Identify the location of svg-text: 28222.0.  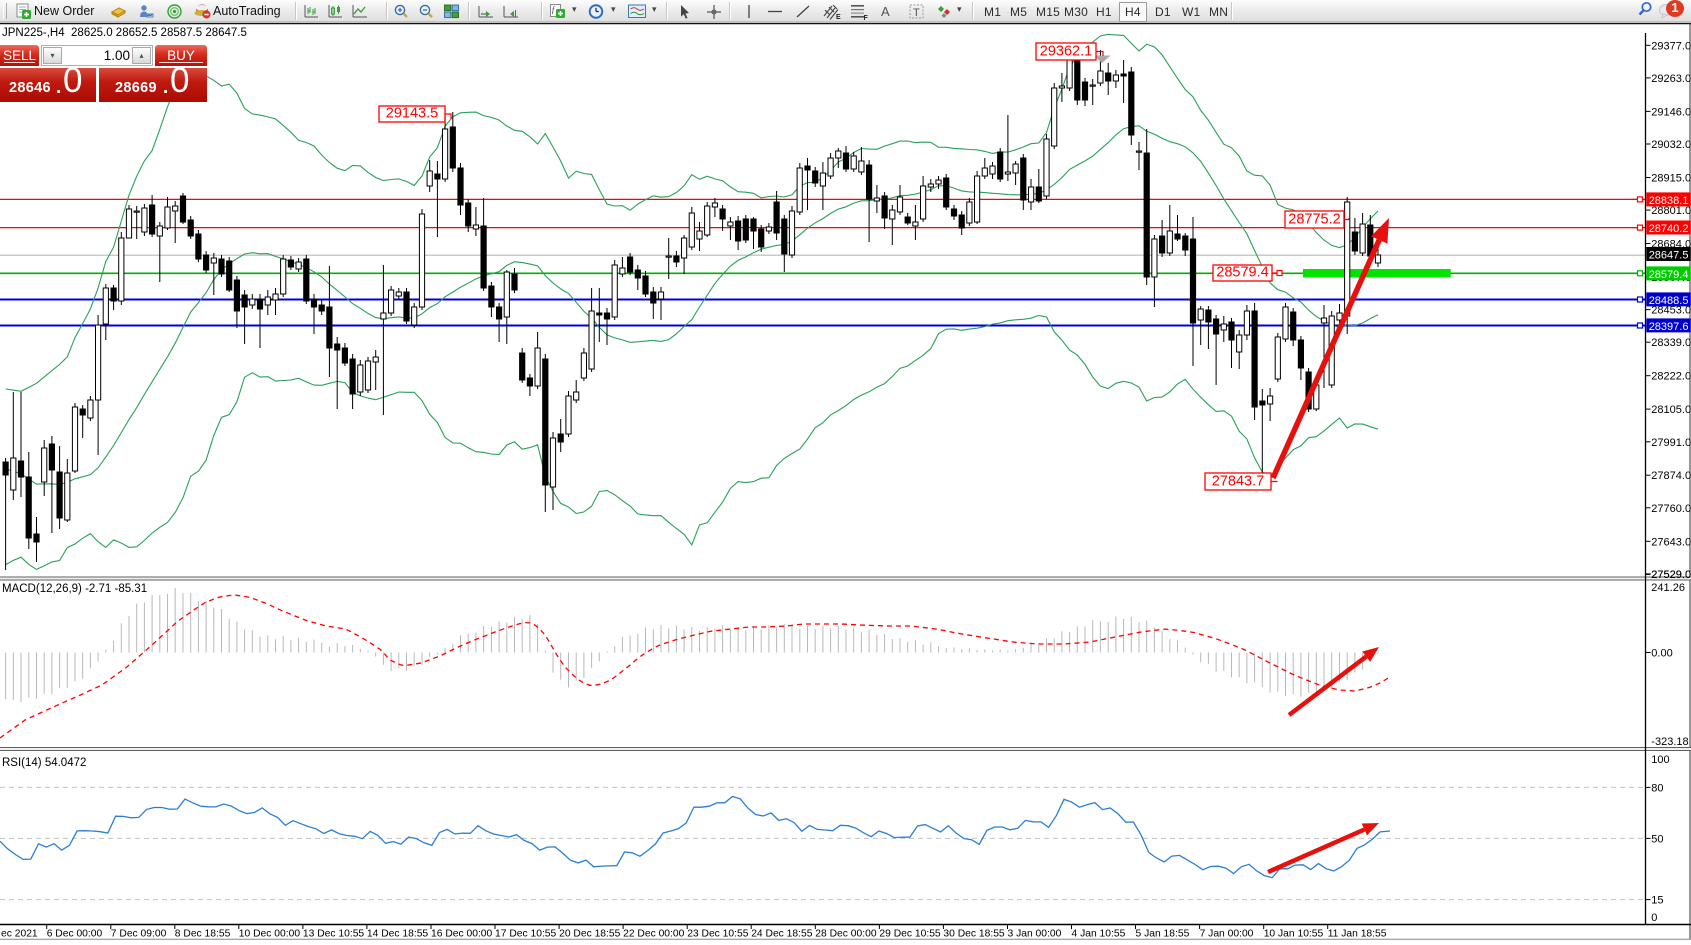
(1671, 377).